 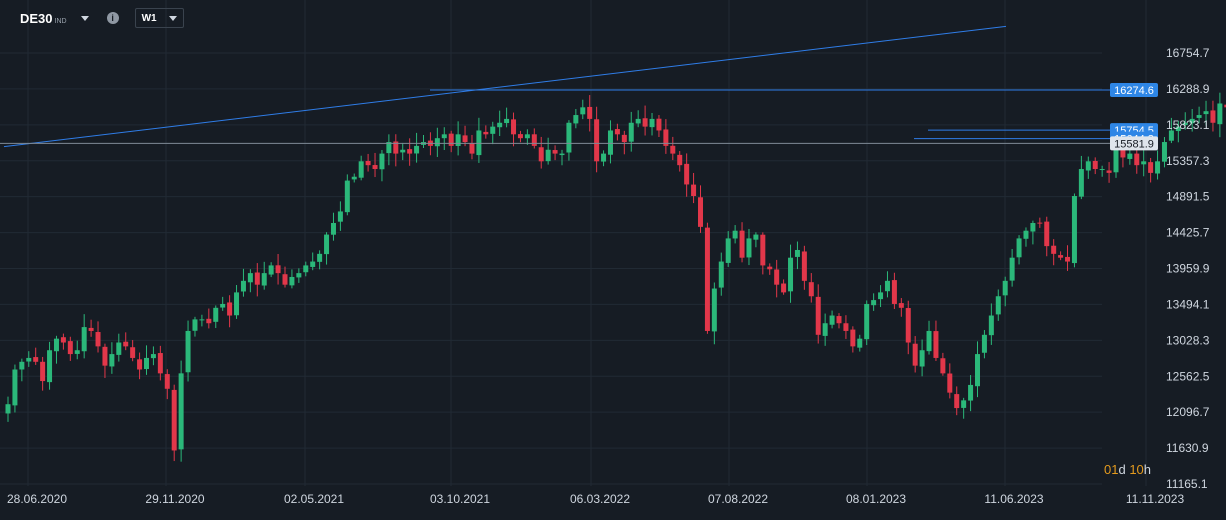 What do you see at coordinates (159, 18) in the screenshot?
I see `timeframe-selector: W1` at bounding box center [159, 18].